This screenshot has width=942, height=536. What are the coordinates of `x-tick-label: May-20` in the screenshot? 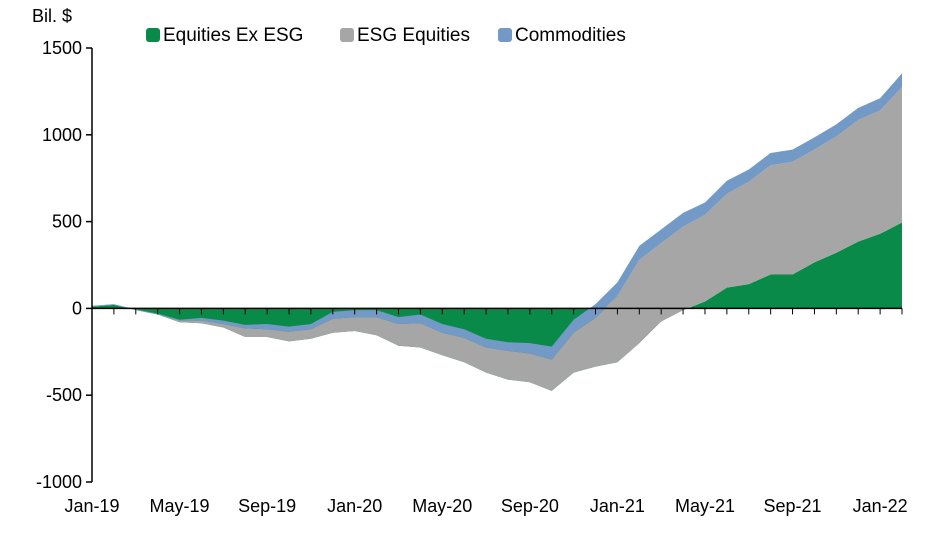 It's located at (442, 506).